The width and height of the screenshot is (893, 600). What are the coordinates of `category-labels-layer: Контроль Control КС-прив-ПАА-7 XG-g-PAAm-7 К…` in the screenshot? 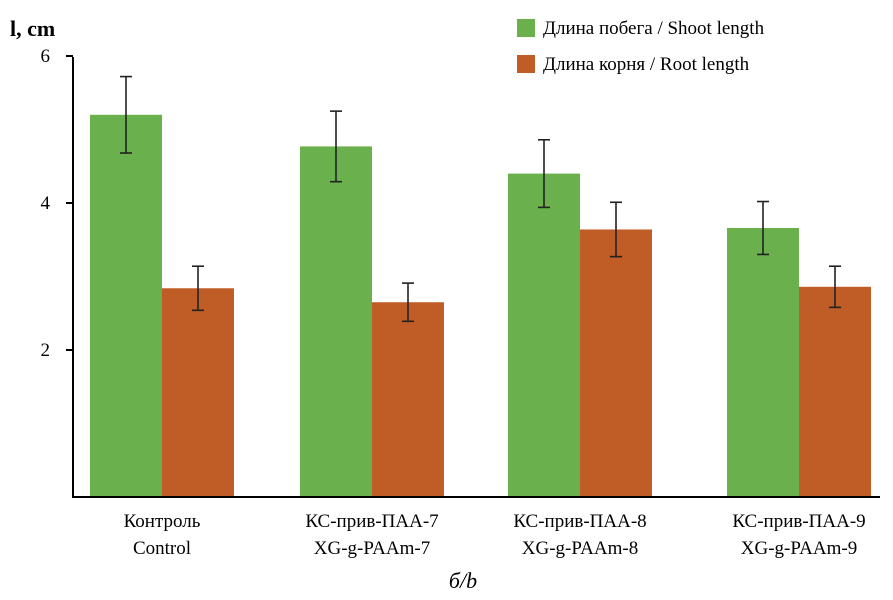 It's located at (495, 535).